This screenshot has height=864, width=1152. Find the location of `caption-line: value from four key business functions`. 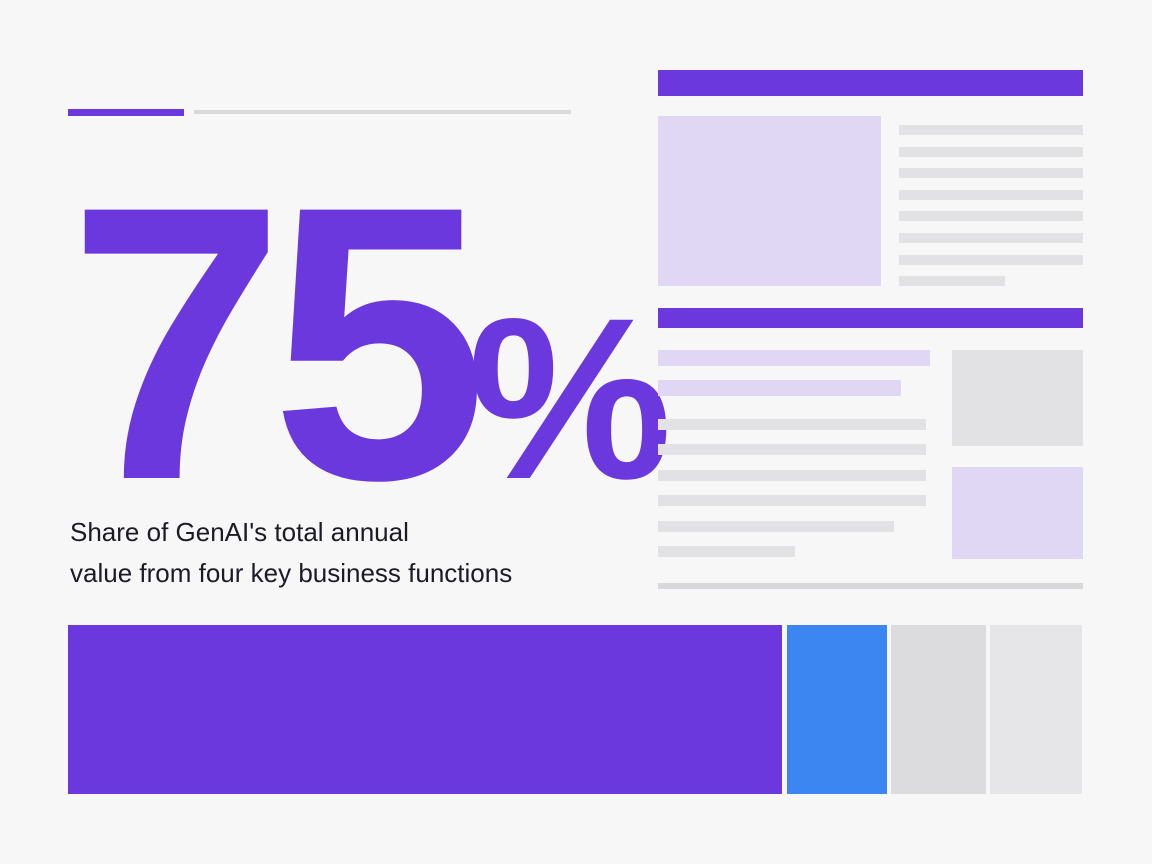

caption-line: value from four key business functions is located at coordinates (291, 573).